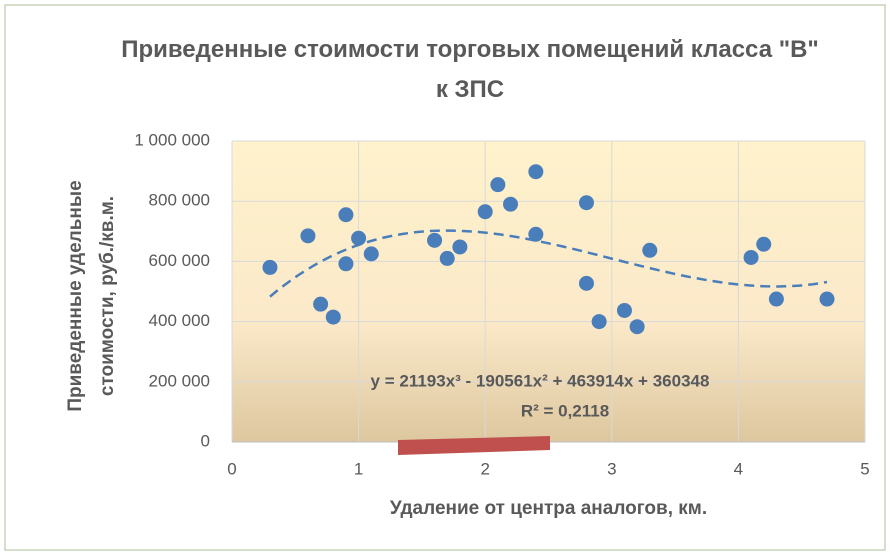 This screenshot has height=555, width=890. What do you see at coordinates (738, 468) in the screenshot?
I see `x-tick-label: 4` at bounding box center [738, 468].